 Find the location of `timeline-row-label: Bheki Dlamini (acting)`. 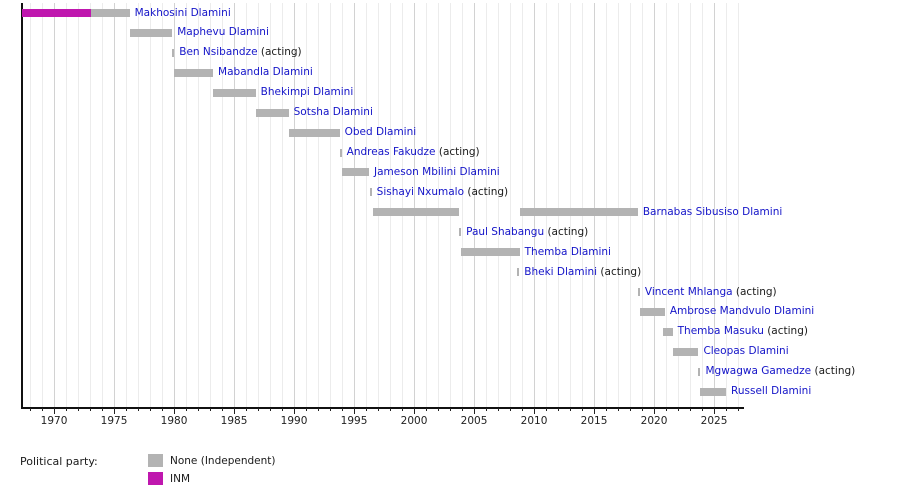

timeline-row-label: Bheki Dlamini (acting) is located at coordinates (582, 272).